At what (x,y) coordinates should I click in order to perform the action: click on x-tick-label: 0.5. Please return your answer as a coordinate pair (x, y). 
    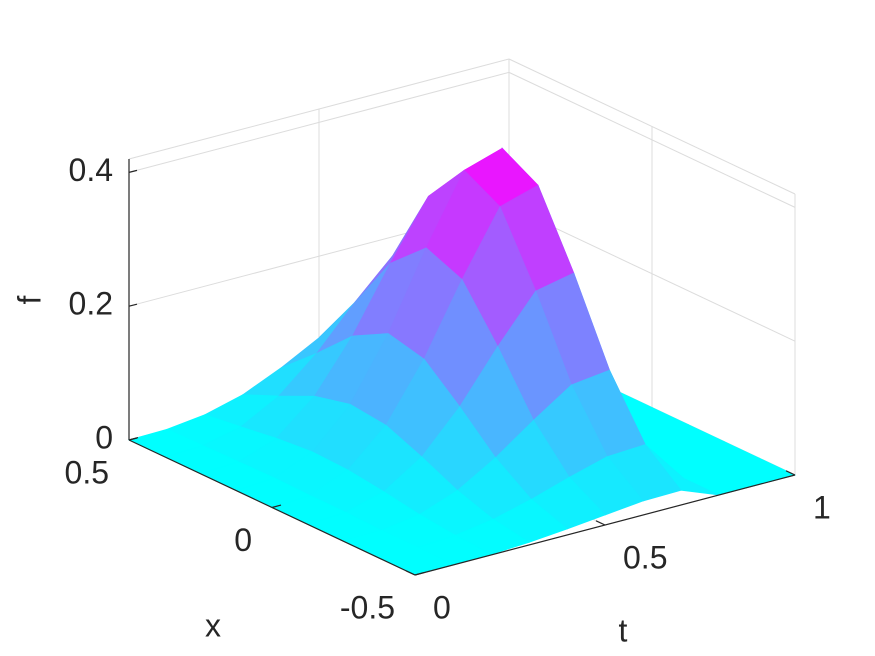
    Looking at the image, I should click on (87, 472).